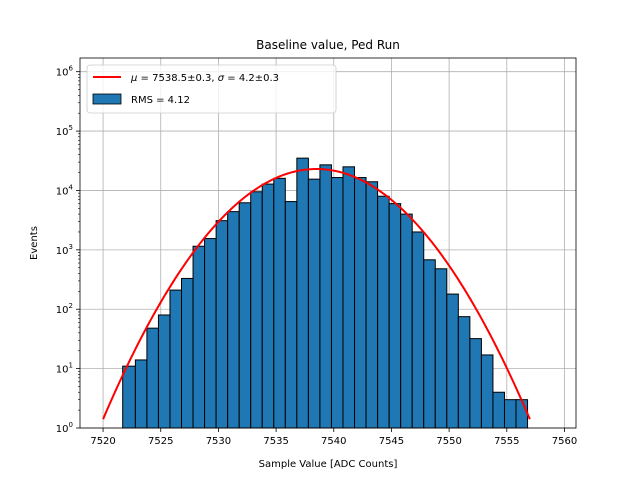  Describe the element at coordinates (34, 243) in the screenshot. I see `y-axis-label: Events` at that location.